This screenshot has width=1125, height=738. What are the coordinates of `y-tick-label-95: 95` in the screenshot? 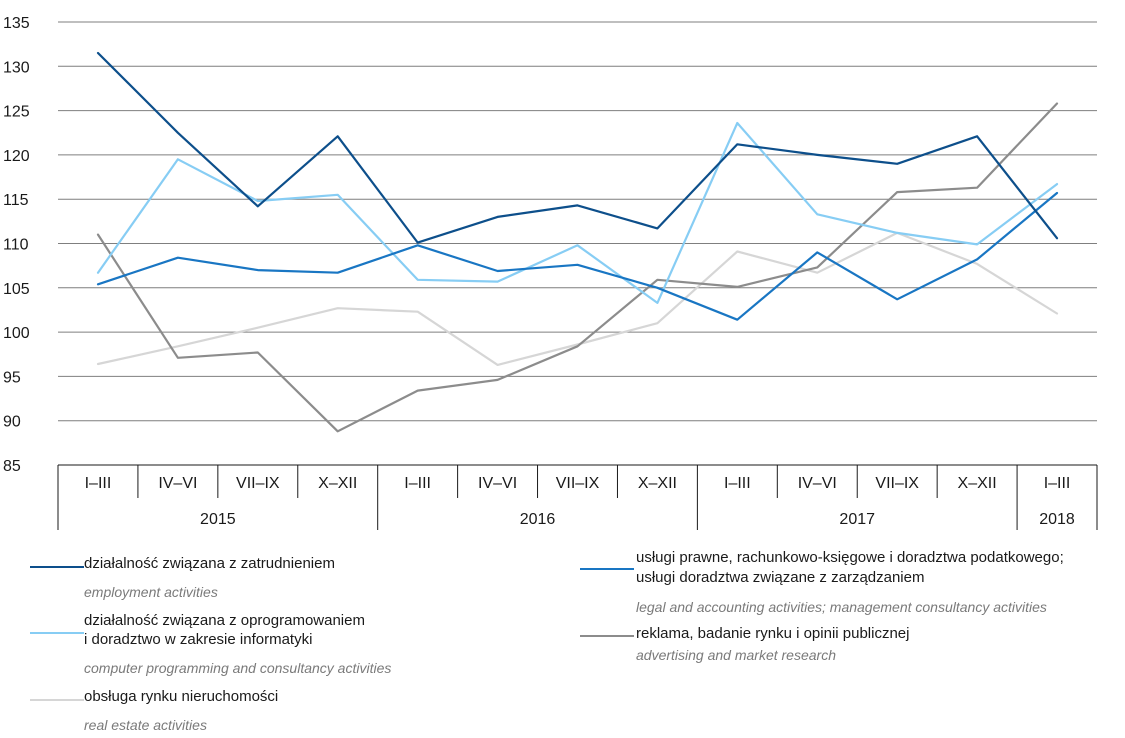 It's located at (12, 377).